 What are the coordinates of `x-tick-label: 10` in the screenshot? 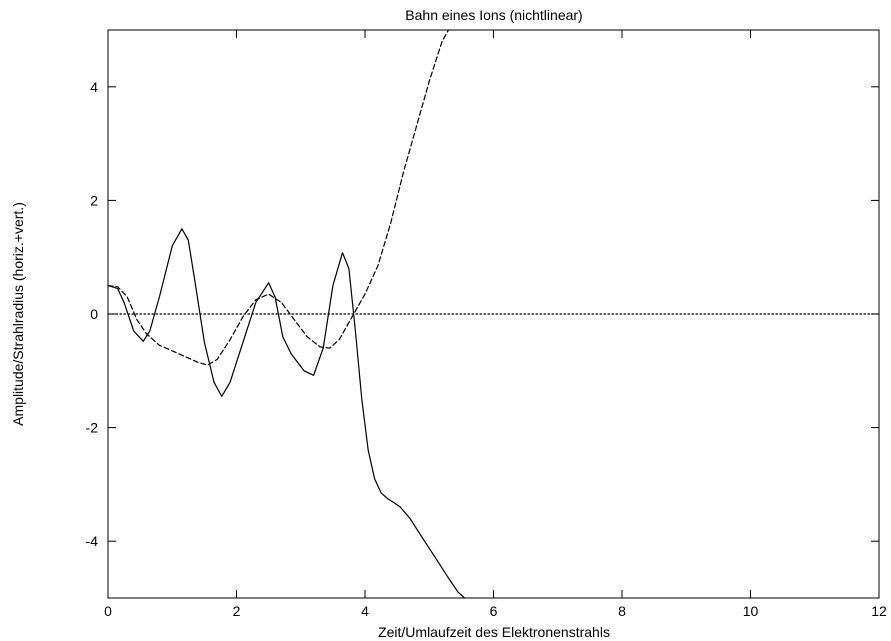 It's located at (751, 611).